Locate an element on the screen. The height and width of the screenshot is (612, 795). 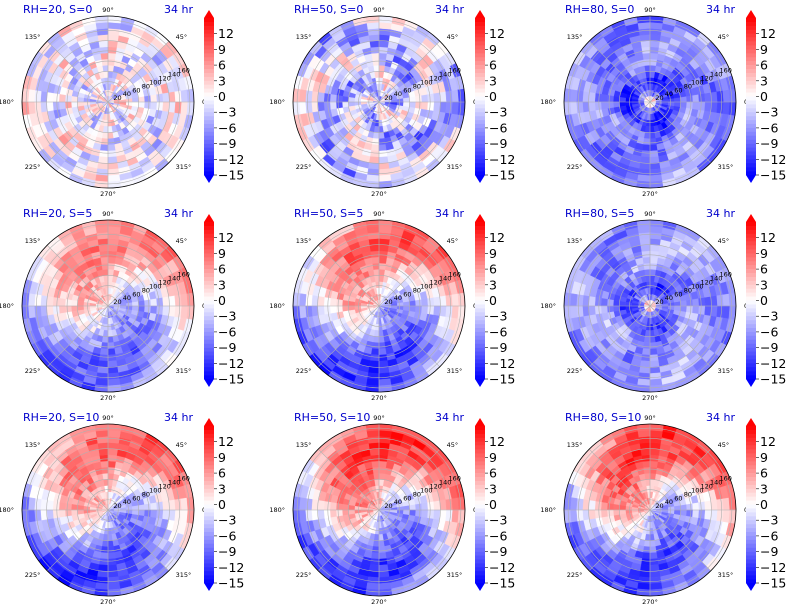
r-tick-label: 120 is located at coordinates (436, 78).